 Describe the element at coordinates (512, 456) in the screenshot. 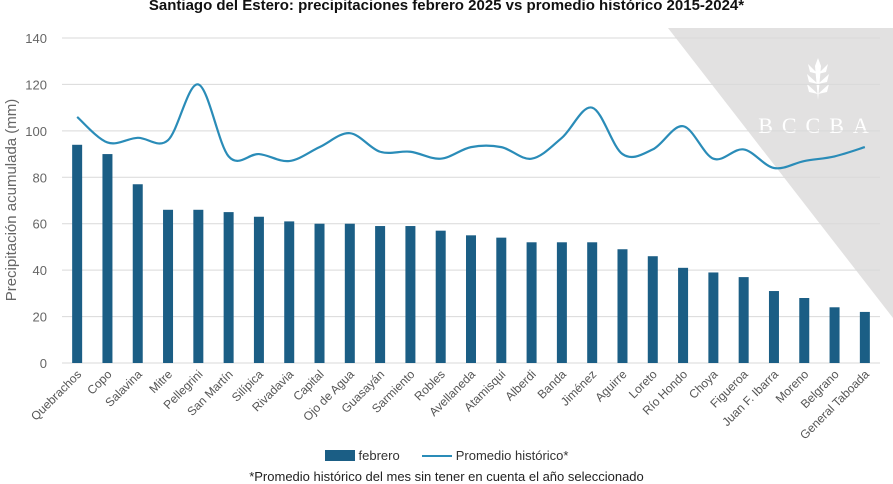

I see `legend-label-promedio: Promedio histórico*` at that location.